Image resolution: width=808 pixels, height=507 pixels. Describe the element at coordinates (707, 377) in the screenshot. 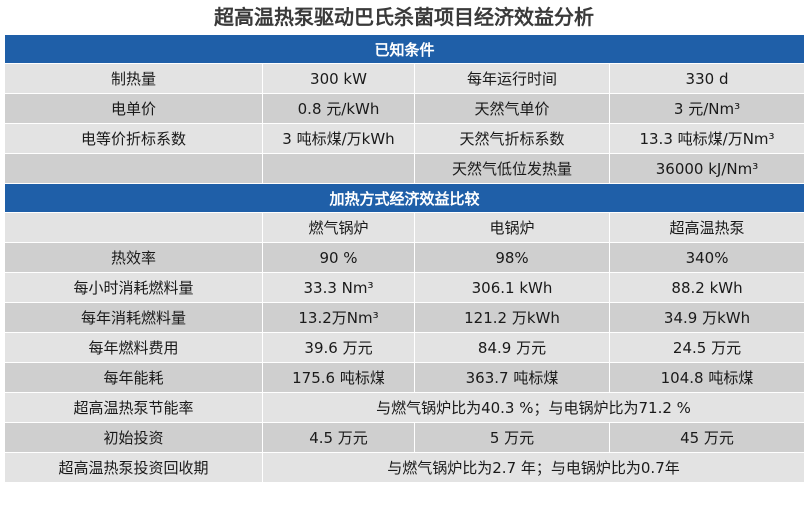

I see `cell: 104.8 吨标煤` at that location.